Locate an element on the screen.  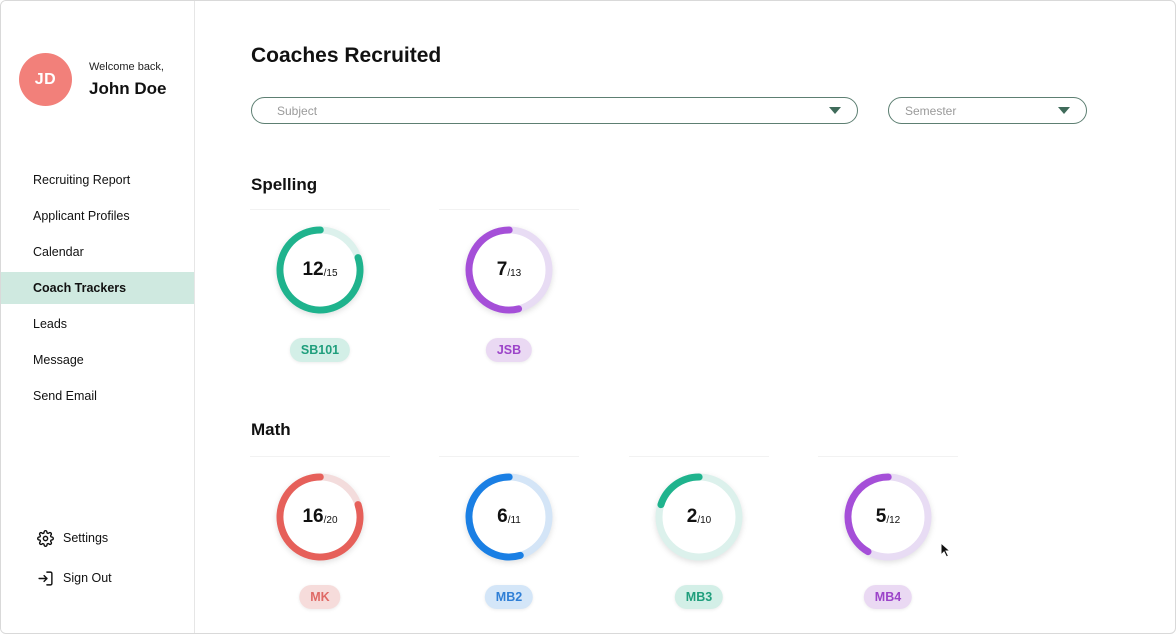
section-title-math: Math is located at coordinates (271, 429).